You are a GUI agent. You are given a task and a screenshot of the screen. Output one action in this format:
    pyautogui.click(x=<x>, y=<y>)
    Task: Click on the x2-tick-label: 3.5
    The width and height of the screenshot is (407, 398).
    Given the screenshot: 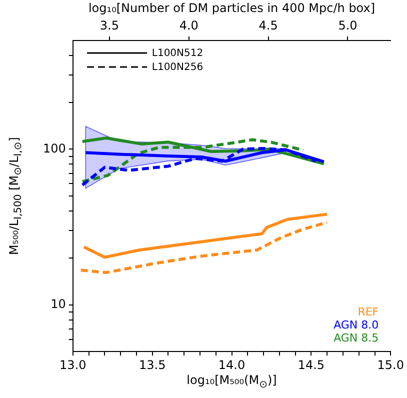 What is the action you would take?
    pyautogui.click(x=109, y=25)
    